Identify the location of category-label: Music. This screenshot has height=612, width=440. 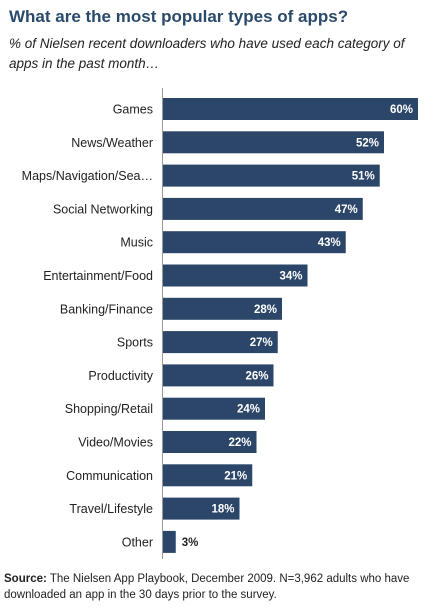
(136, 243).